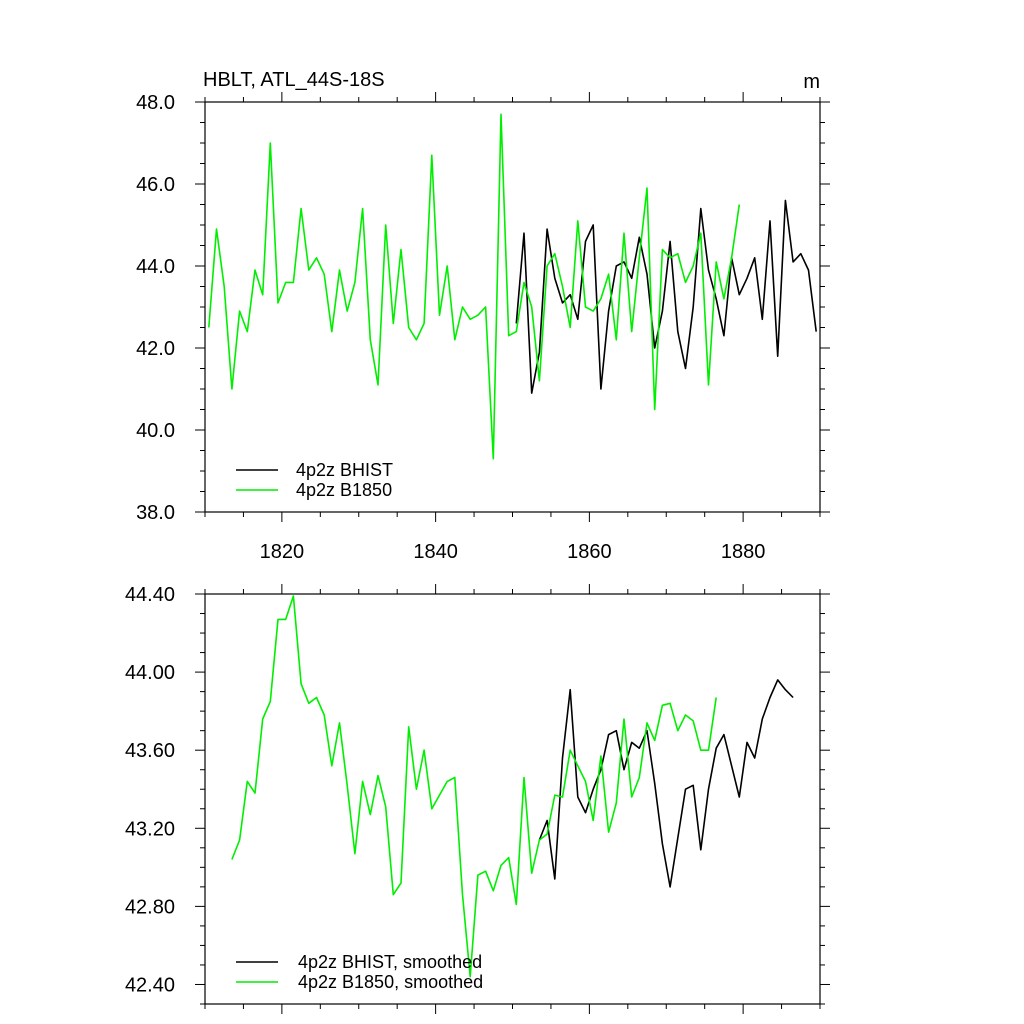  I want to click on legend-label: 4p2z B1850, so click(344, 490).